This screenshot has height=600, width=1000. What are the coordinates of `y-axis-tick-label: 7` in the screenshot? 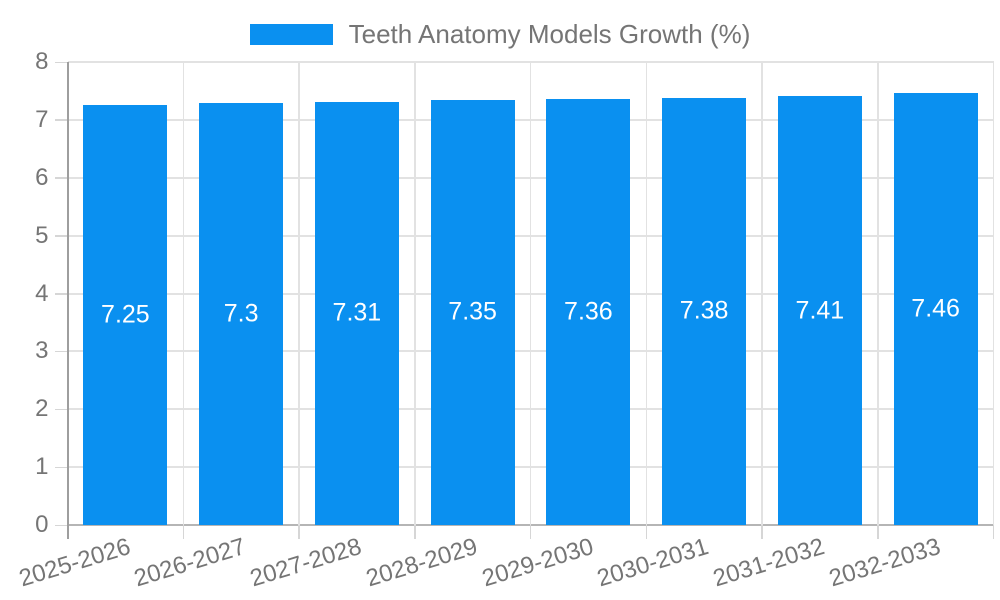 It's located at (42, 119).